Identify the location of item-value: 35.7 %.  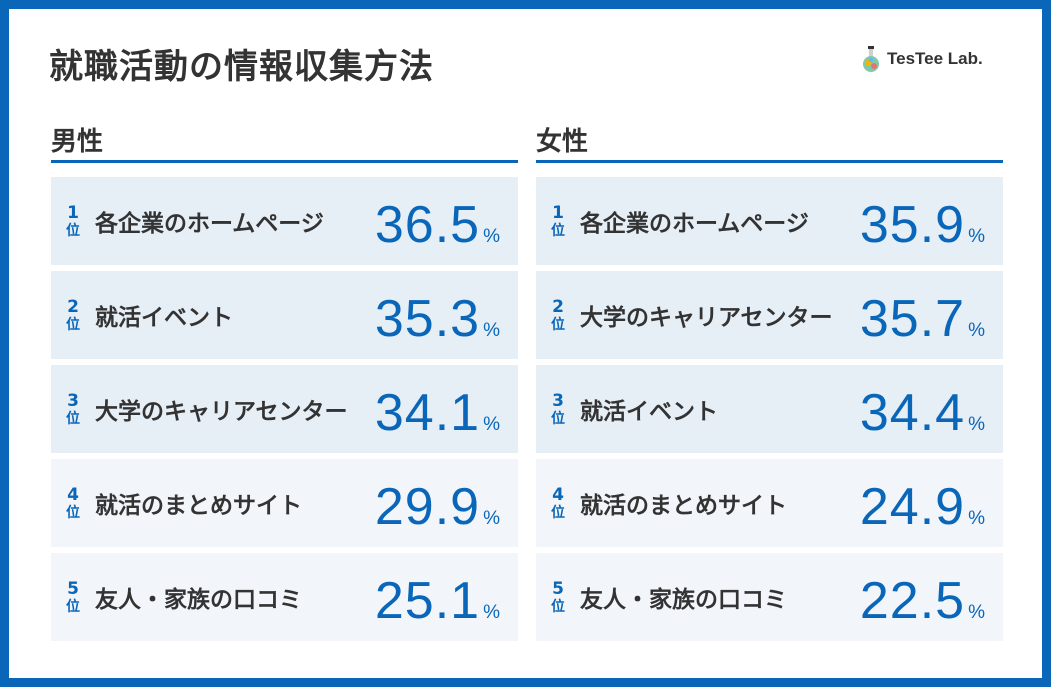
(922, 319).